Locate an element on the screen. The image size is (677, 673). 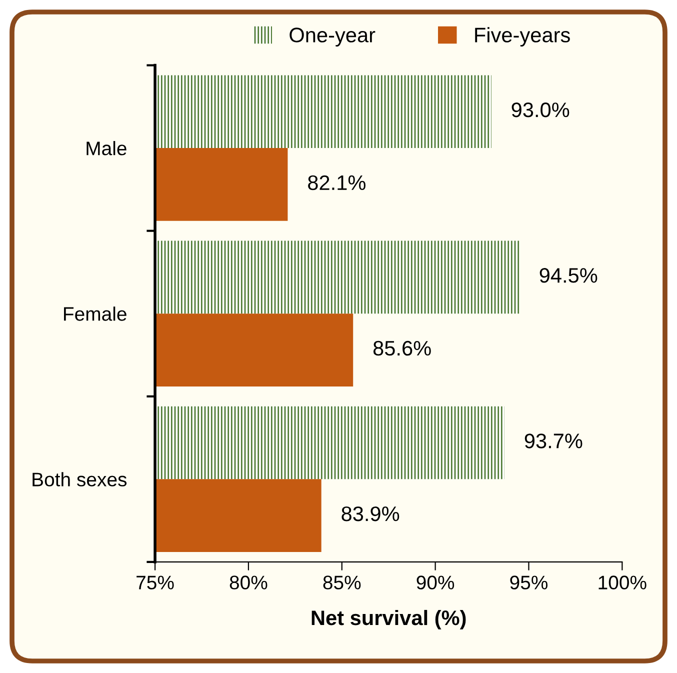
x-tick-label: 95% is located at coordinates (529, 583).